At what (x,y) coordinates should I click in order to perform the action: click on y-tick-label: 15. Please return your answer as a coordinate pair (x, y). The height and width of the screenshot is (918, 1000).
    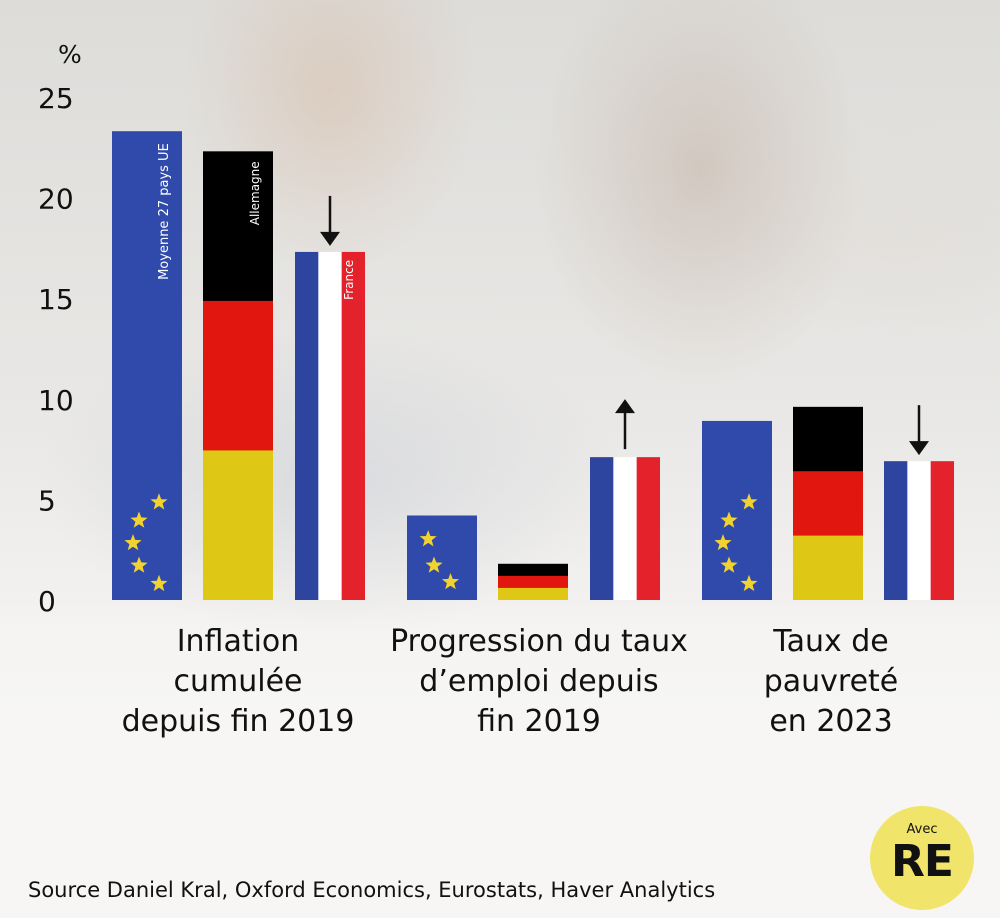
    Looking at the image, I should click on (56, 299).